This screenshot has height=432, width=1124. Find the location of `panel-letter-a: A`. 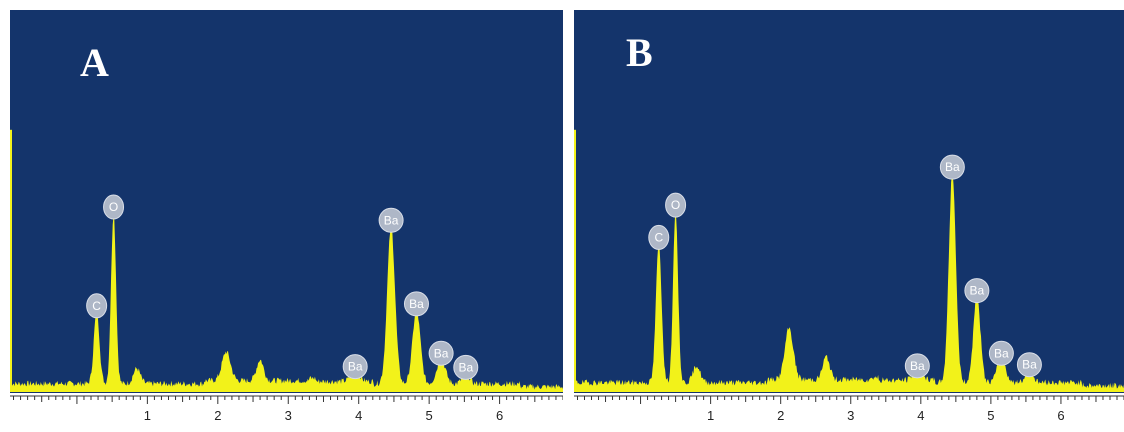

panel-letter-a: A is located at coordinates (94, 62).